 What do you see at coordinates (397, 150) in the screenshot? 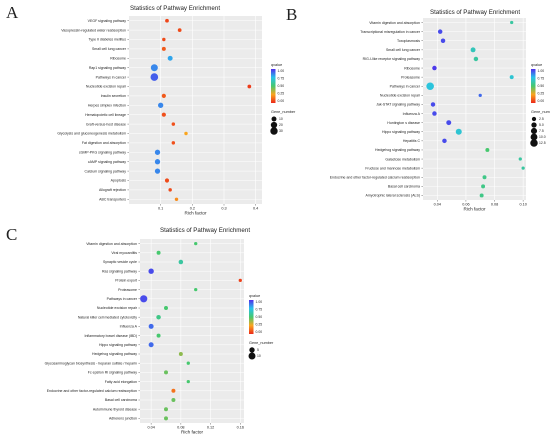
I see `category-label: Hedgehog signaling pathway` at bounding box center [397, 150].